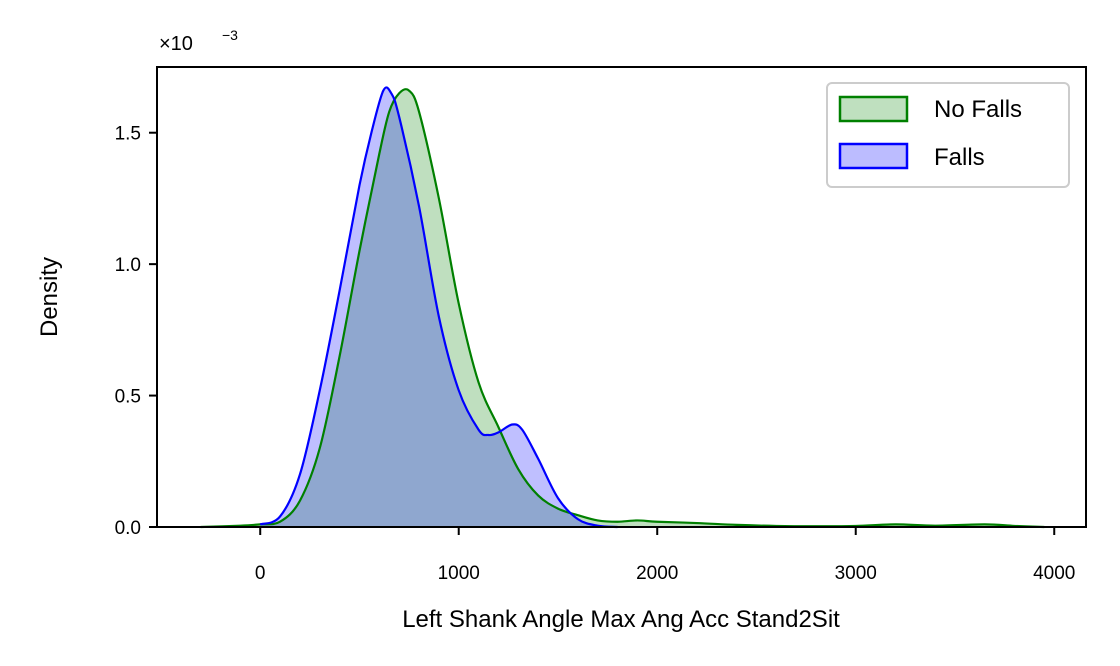  What do you see at coordinates (665, 555) in the screenshot?
I see `x-axis-ticks: 0 1000 2000 3000 4000` at bounding box center [665, 555].